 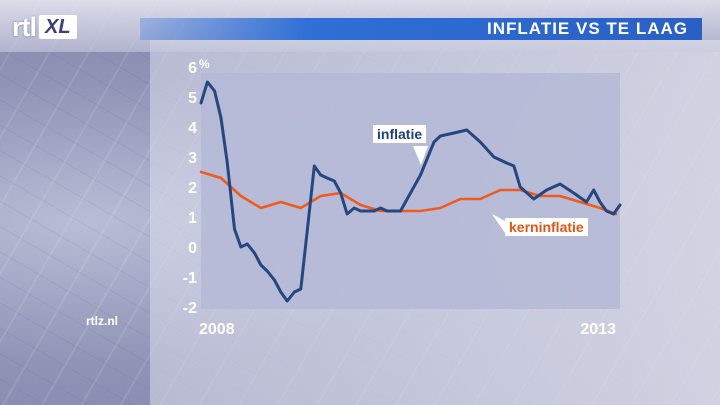 What do you see at coordinates (192, 248) in the screenshot?
I see `y-tick-label: 0` at bounding box center [192, 248].